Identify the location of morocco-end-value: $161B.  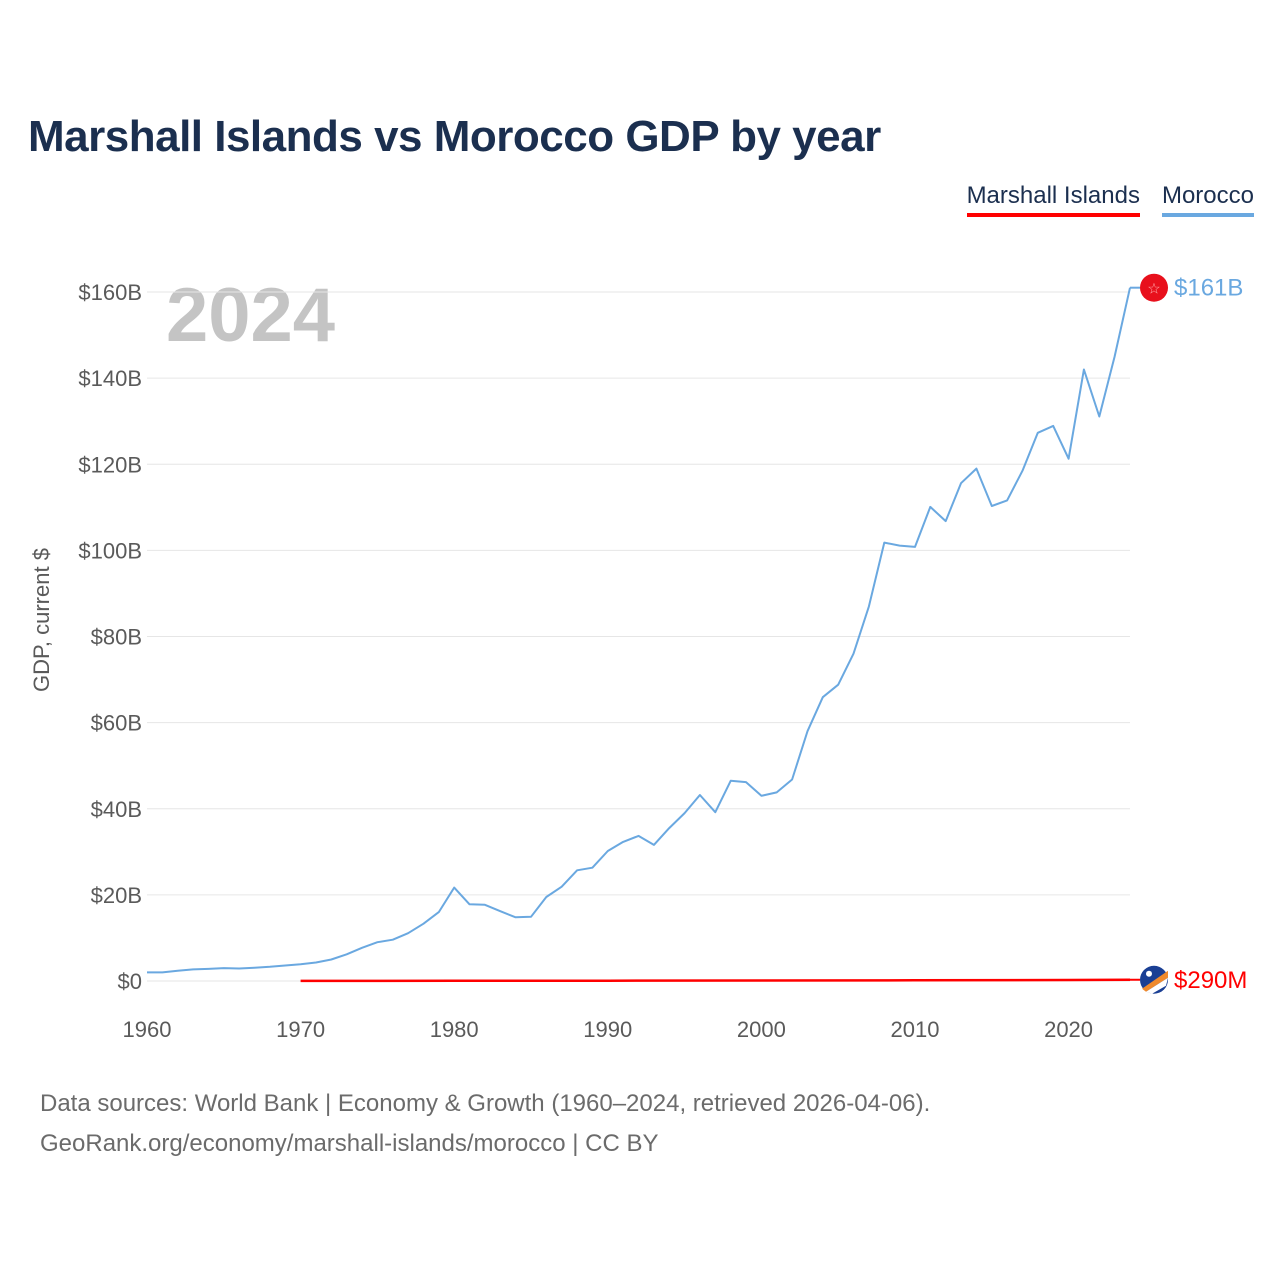
(1208, 288).